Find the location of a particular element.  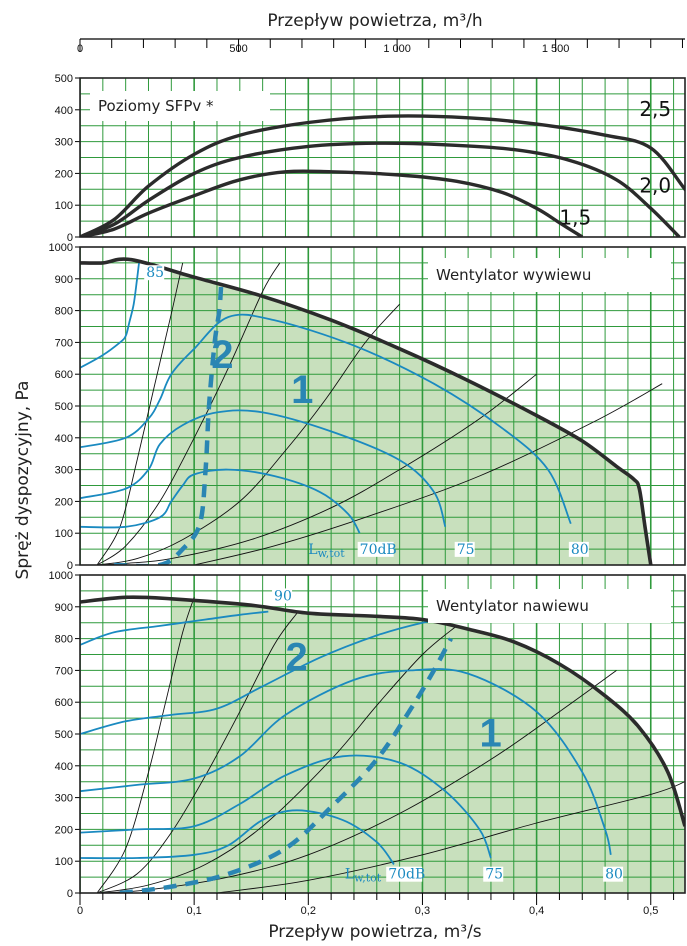

bottom-tick-label: 0,3 is located at coordinates (422, 911).